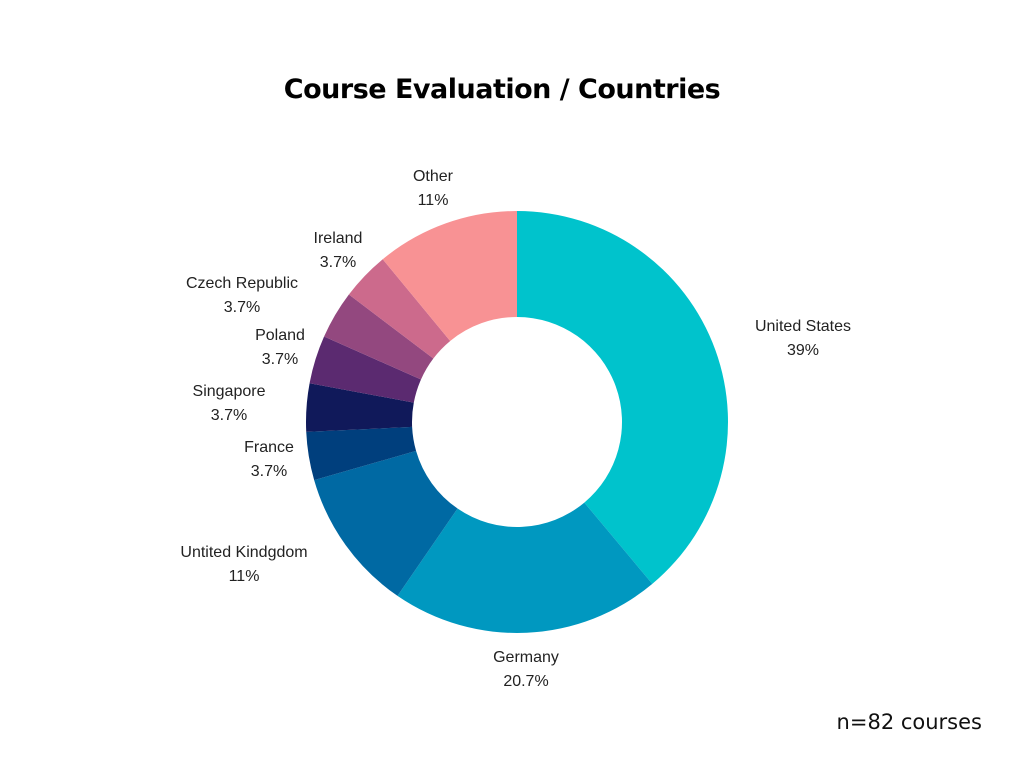 This screenshot has width=1024, height=768. I want to click on slice-united-states, so click(623, 397).